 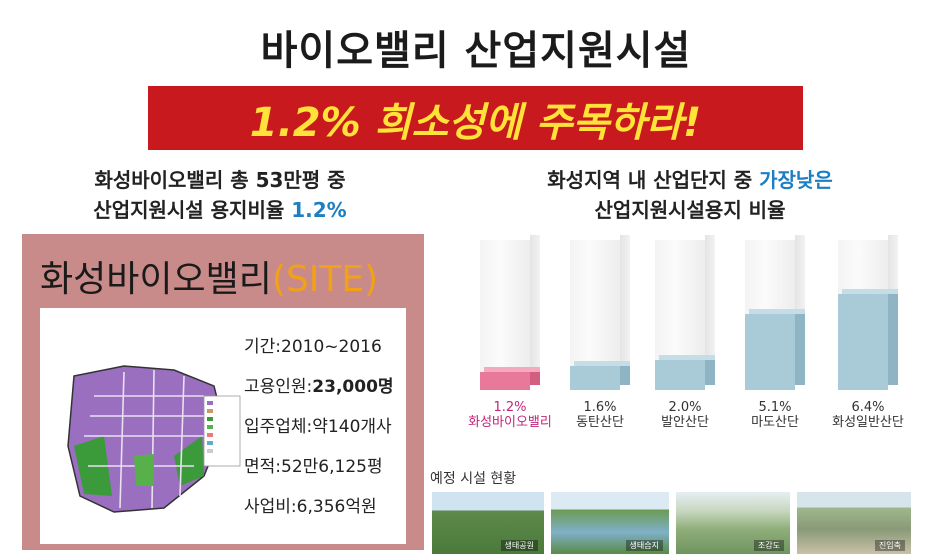 What do you see at coordinates (775, 422) in the screenshot?
I see `bar-category-label: 마도산단` at bounding box center [775, 422].